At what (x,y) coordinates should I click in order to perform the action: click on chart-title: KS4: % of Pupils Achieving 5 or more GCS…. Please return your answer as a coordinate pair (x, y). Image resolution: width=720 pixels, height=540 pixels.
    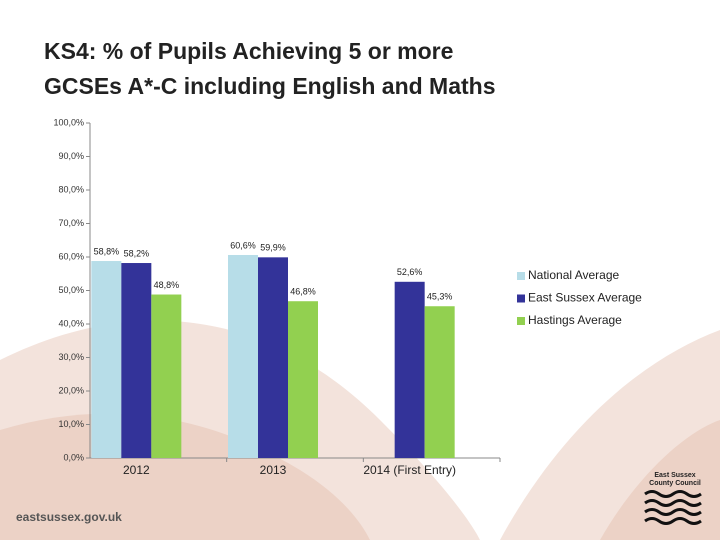
    Looking at the image, I should click on (270, 68).